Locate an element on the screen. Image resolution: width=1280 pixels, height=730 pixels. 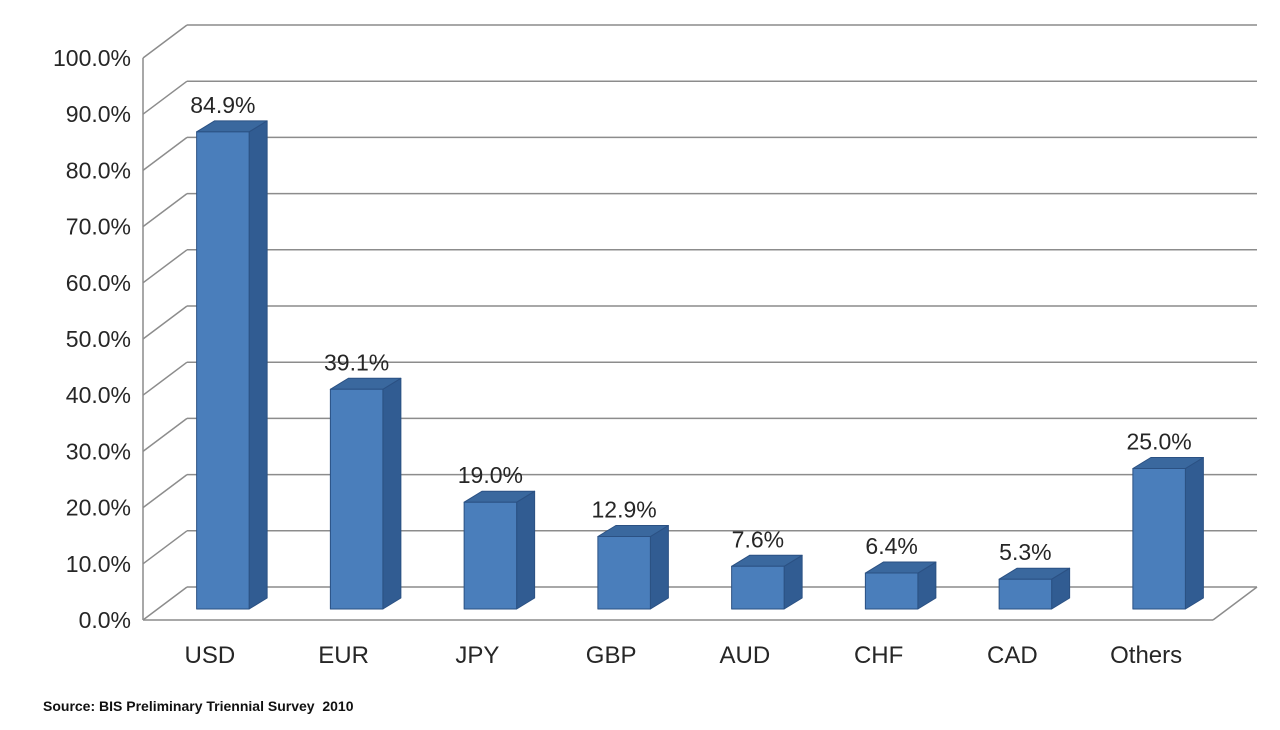
ytick-label-60.0%: 60.0% is located at coordinates (98, 283).